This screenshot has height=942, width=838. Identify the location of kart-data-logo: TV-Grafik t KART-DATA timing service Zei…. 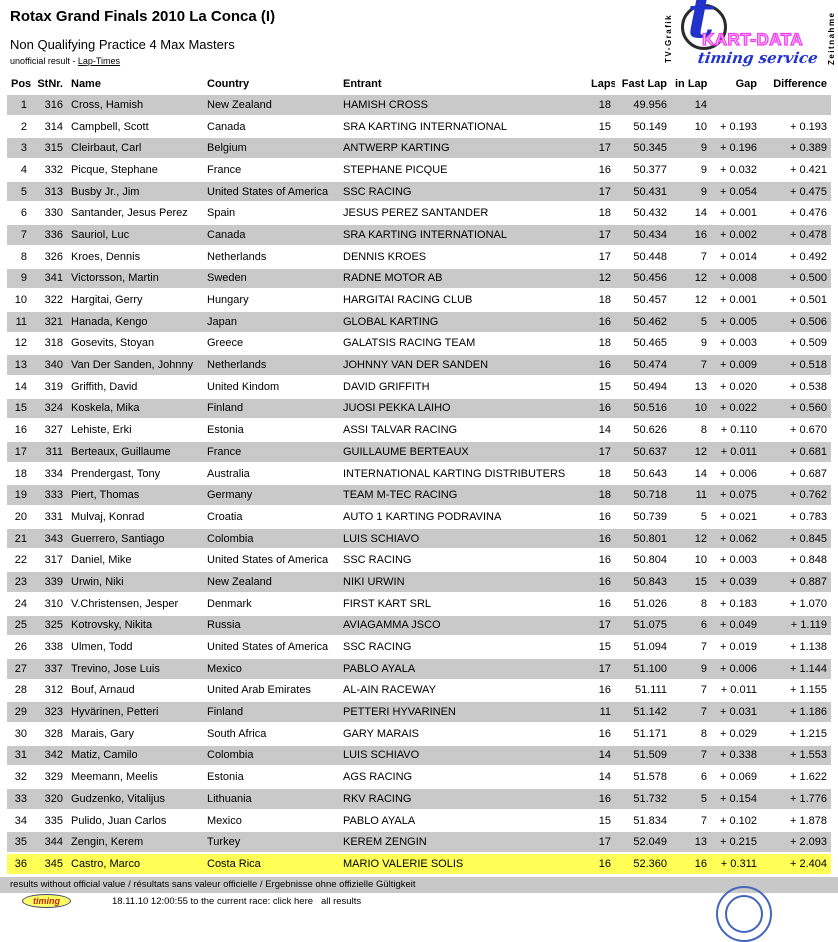
(750, 37).